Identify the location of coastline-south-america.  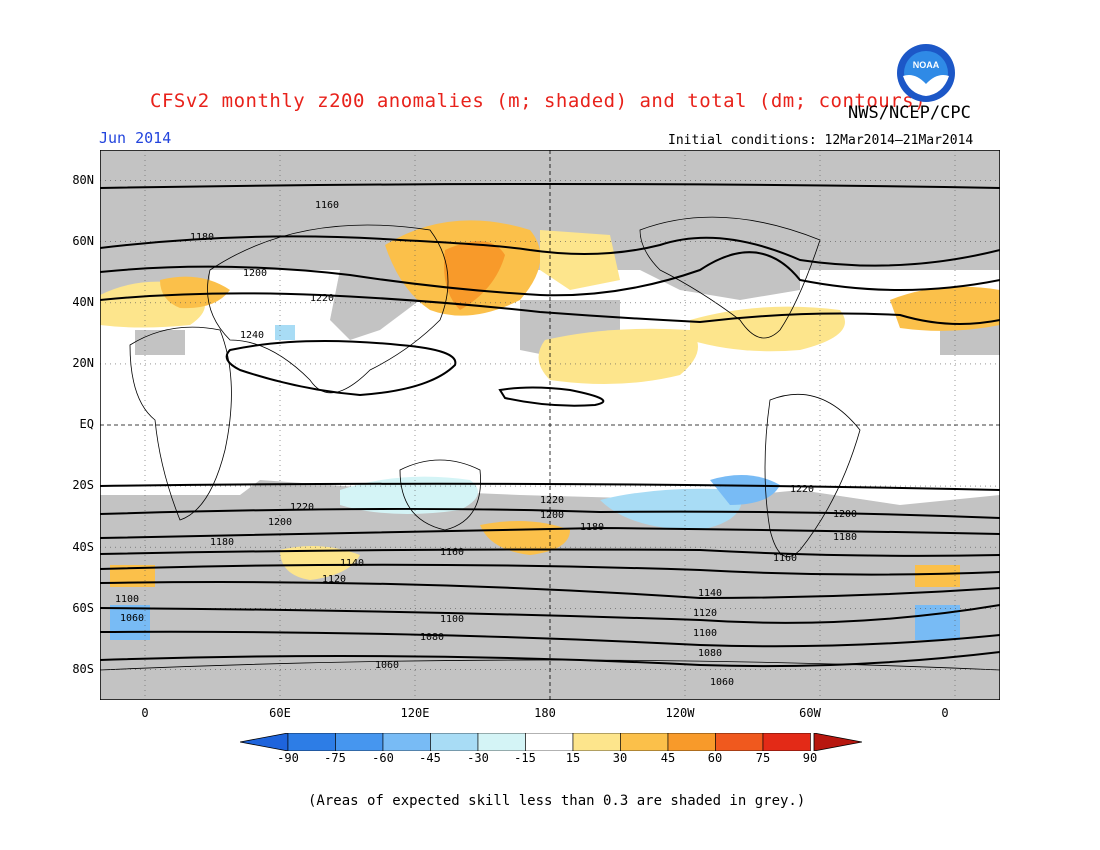
(812, 475).